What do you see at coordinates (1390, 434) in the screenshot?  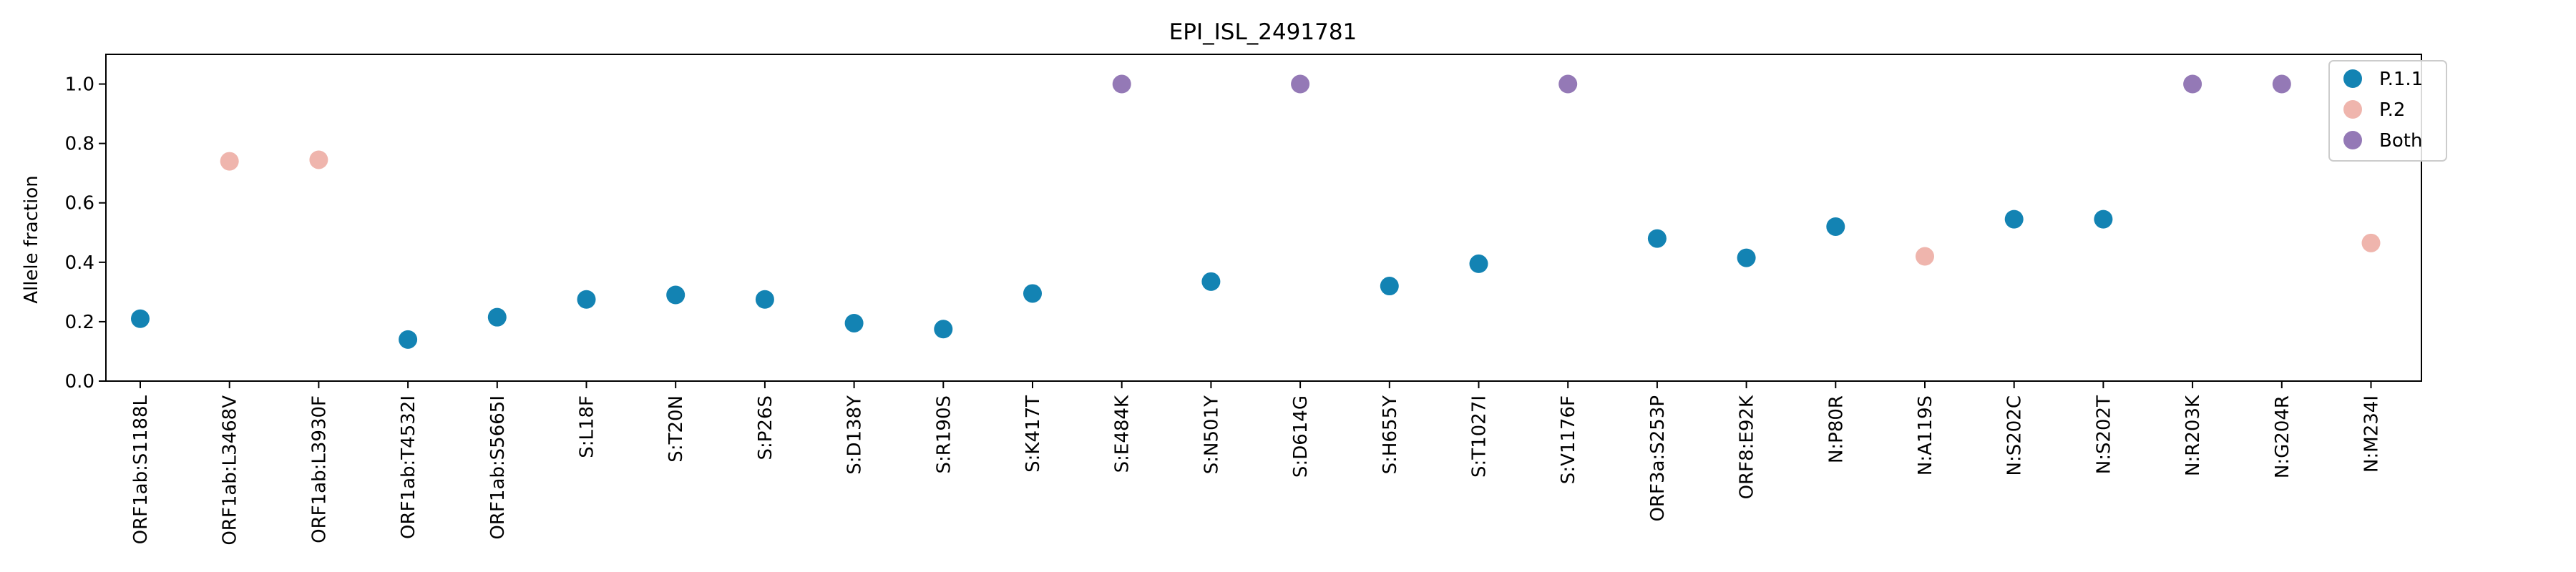 I see `x-tick-label: S:H655Y` at bounding box center [1390, 434].